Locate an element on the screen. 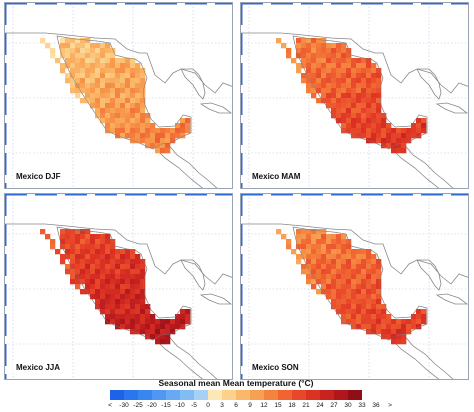 This screenshot has height=412, width=474. colorbar-tick-label: > is located at coordinates (390, 405).